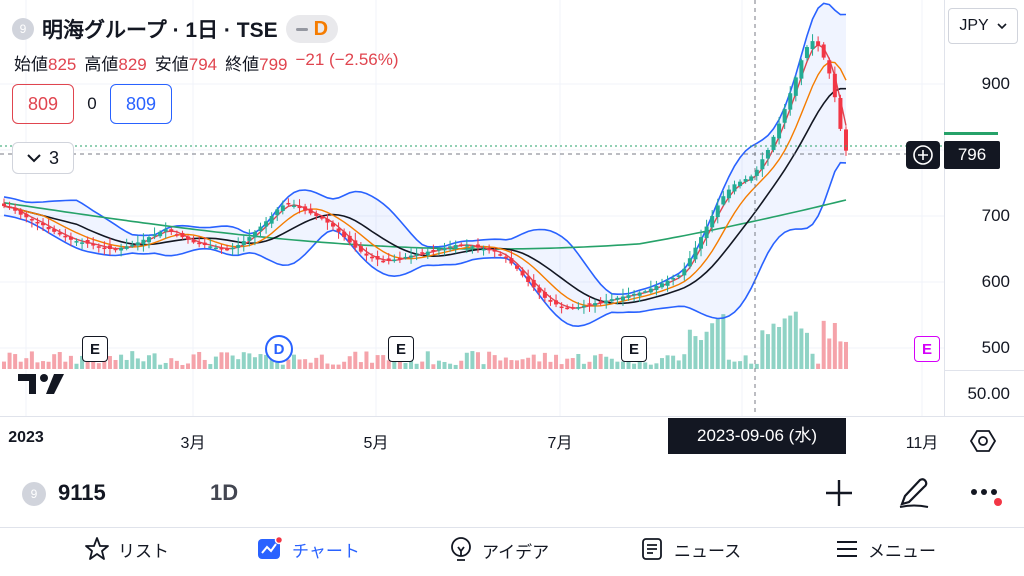 The height and width of the screenshot is (576, 1024). I want to click on symbol-code-button: 9115, so click(82, 492).